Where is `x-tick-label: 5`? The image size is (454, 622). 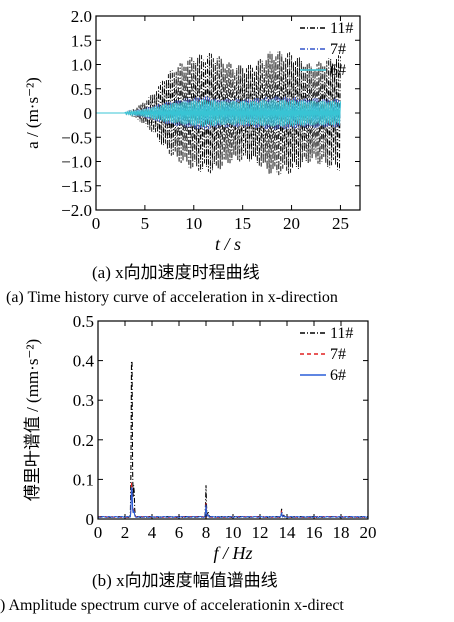
x-tick-label: 5 is located at coordinates (145, 223).